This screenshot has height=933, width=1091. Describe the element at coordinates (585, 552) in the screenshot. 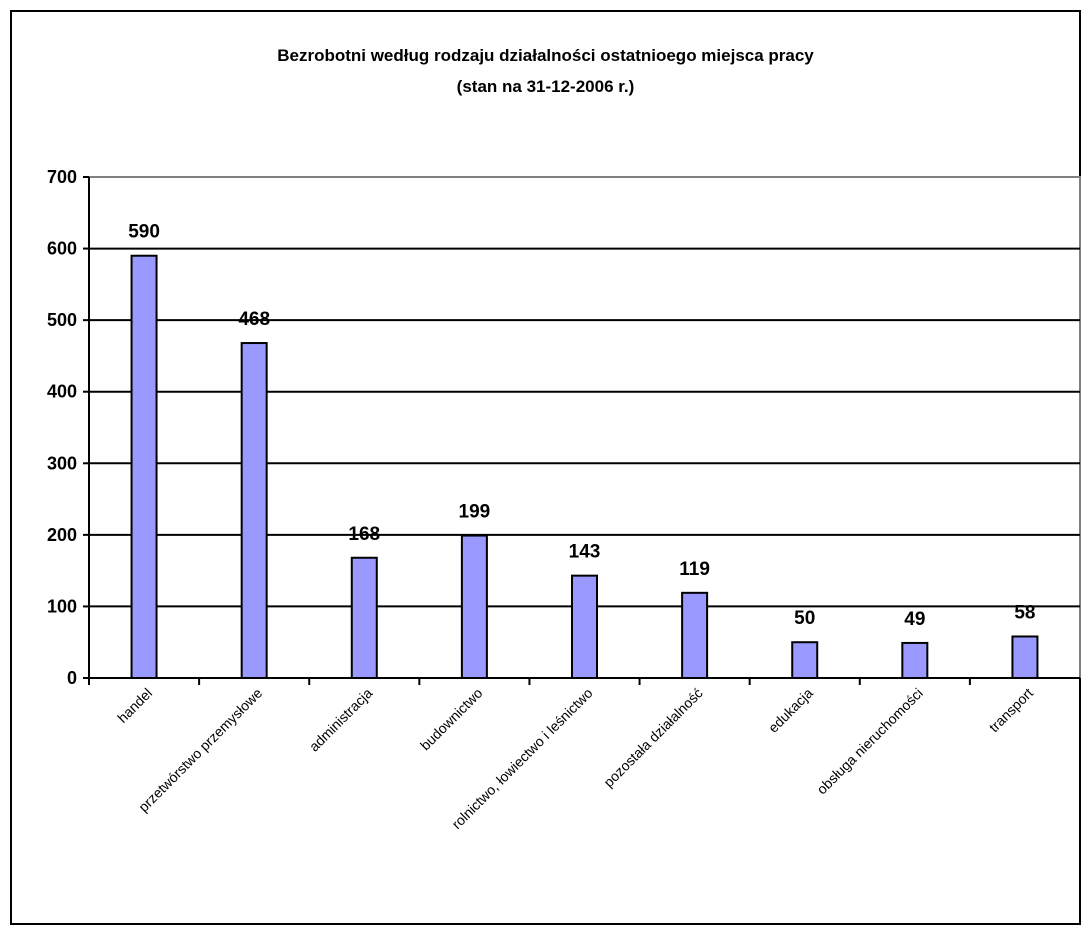

I see `data-label: 143` at that location.